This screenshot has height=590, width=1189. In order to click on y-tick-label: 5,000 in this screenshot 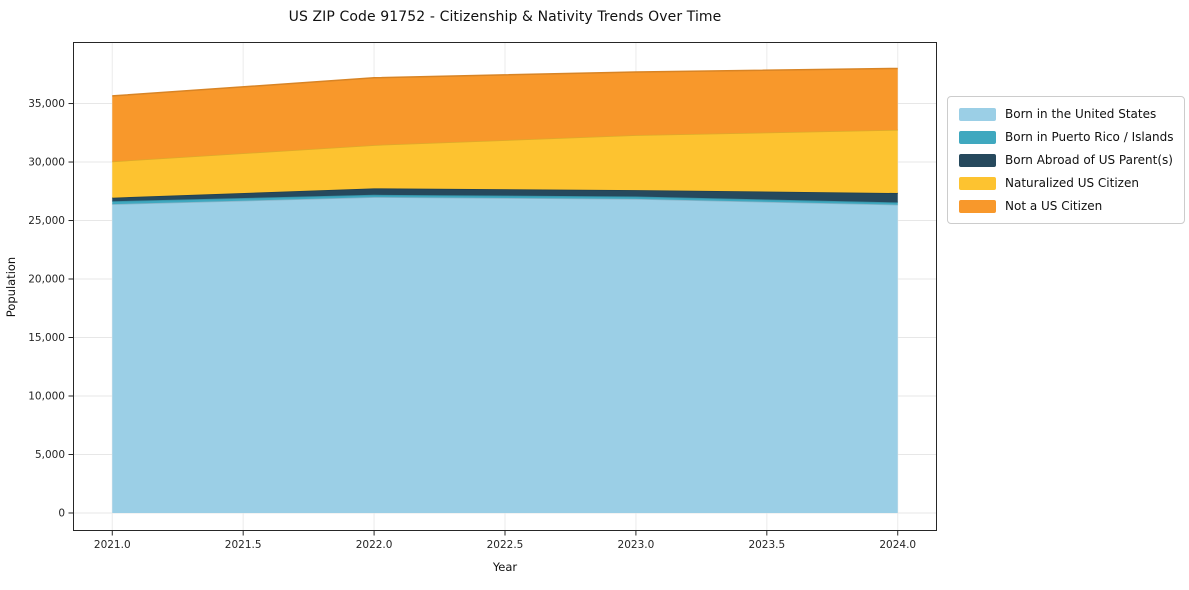, I will do `click(50, 455)`.